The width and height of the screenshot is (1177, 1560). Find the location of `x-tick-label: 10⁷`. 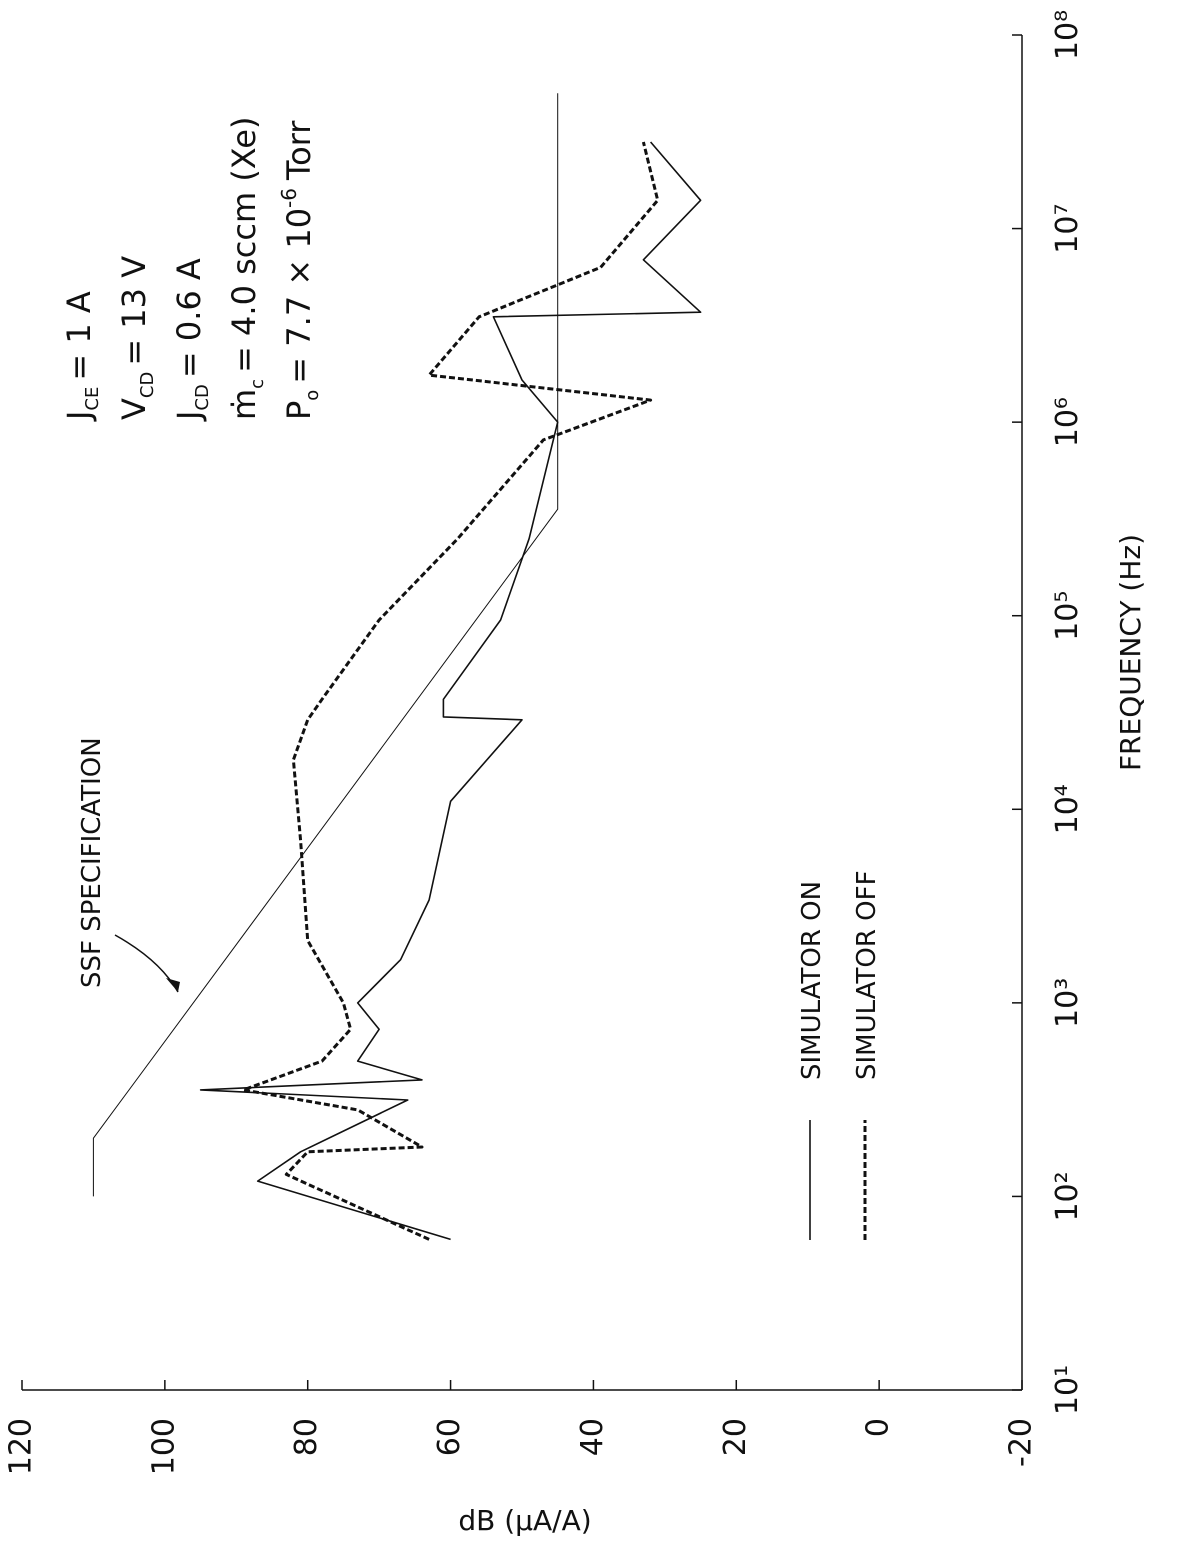

x-tick-label: 10⁷ is located at coordinates (1067, 228).